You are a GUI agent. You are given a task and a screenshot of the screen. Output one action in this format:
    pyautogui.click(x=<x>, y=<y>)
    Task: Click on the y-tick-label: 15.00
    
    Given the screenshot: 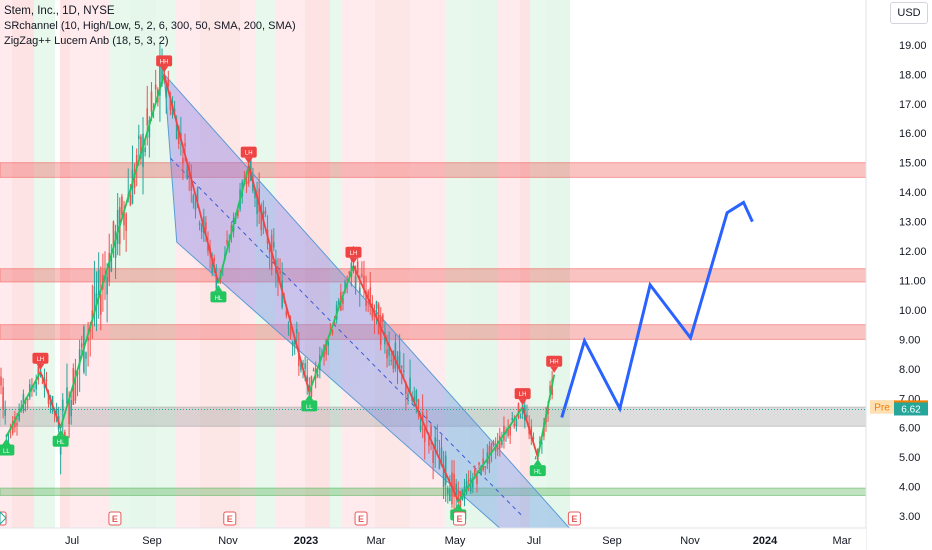 What is the action you would take?
    pyautogui.click(x=913, y=164)
    